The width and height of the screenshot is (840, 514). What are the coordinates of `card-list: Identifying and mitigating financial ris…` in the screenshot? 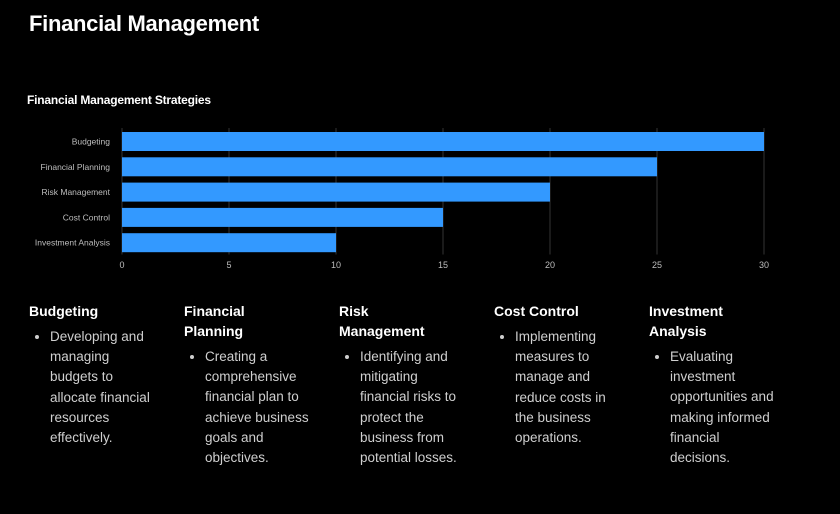 It's located at (416, 407).